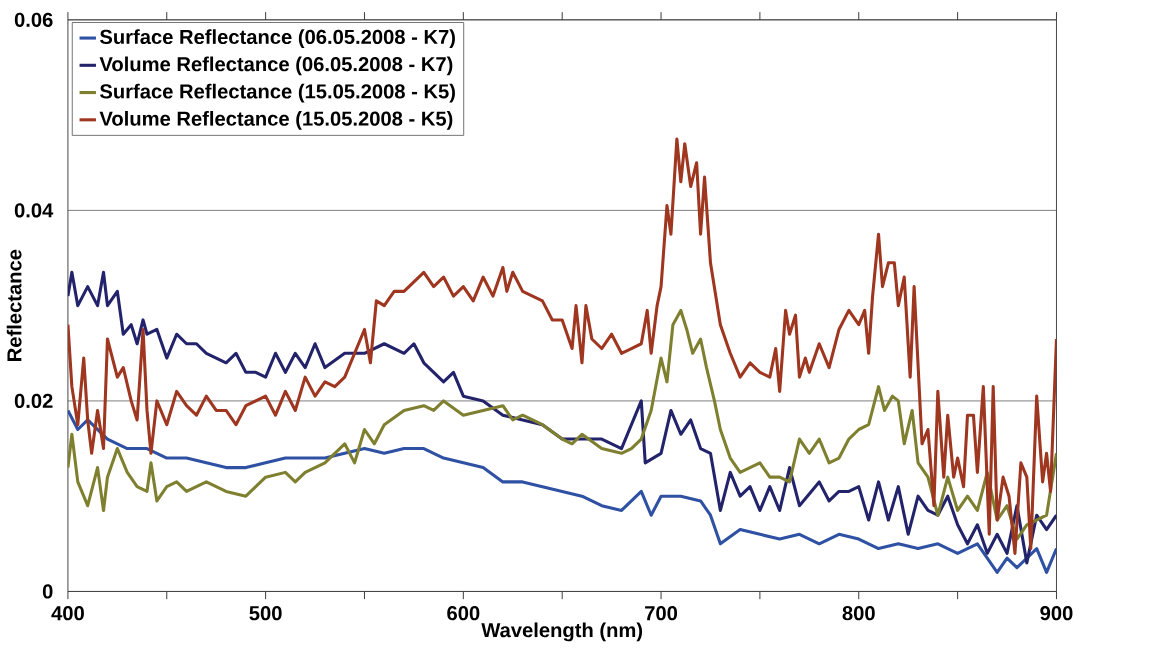 This screenshot has width=1170, height=666. Describe the element at coordinates (661, 613) in the screenshot. I see `x-tick-label: 700` at that location.